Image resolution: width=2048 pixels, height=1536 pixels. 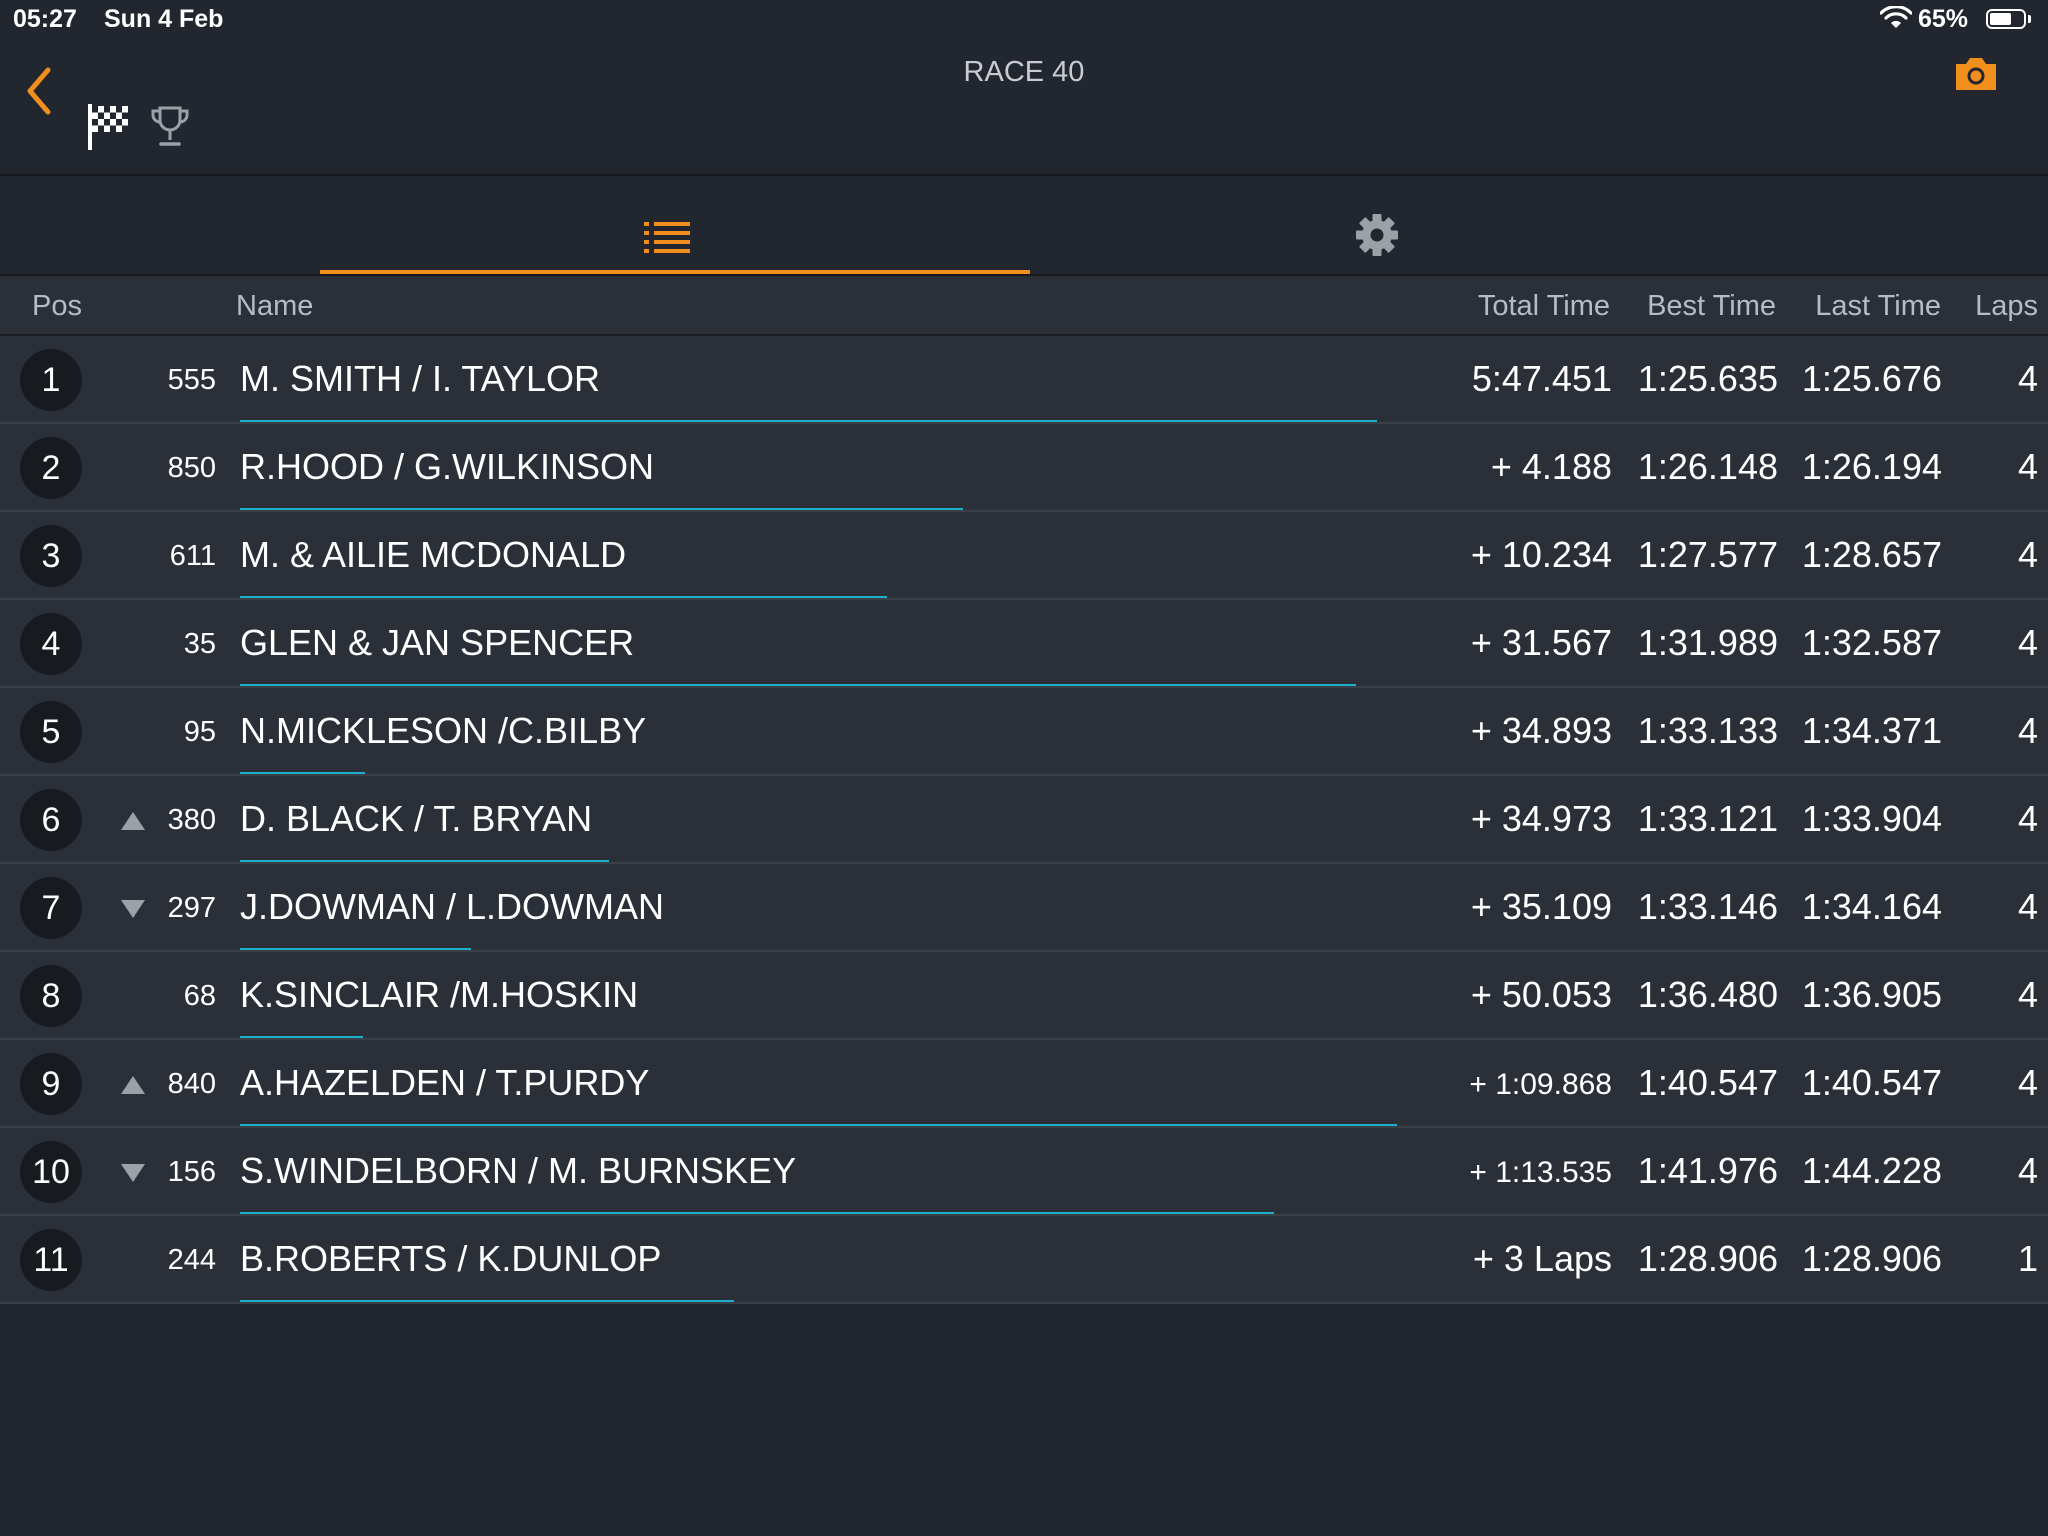 I want to click on position-badge: 4, so click(x=51, y=644).